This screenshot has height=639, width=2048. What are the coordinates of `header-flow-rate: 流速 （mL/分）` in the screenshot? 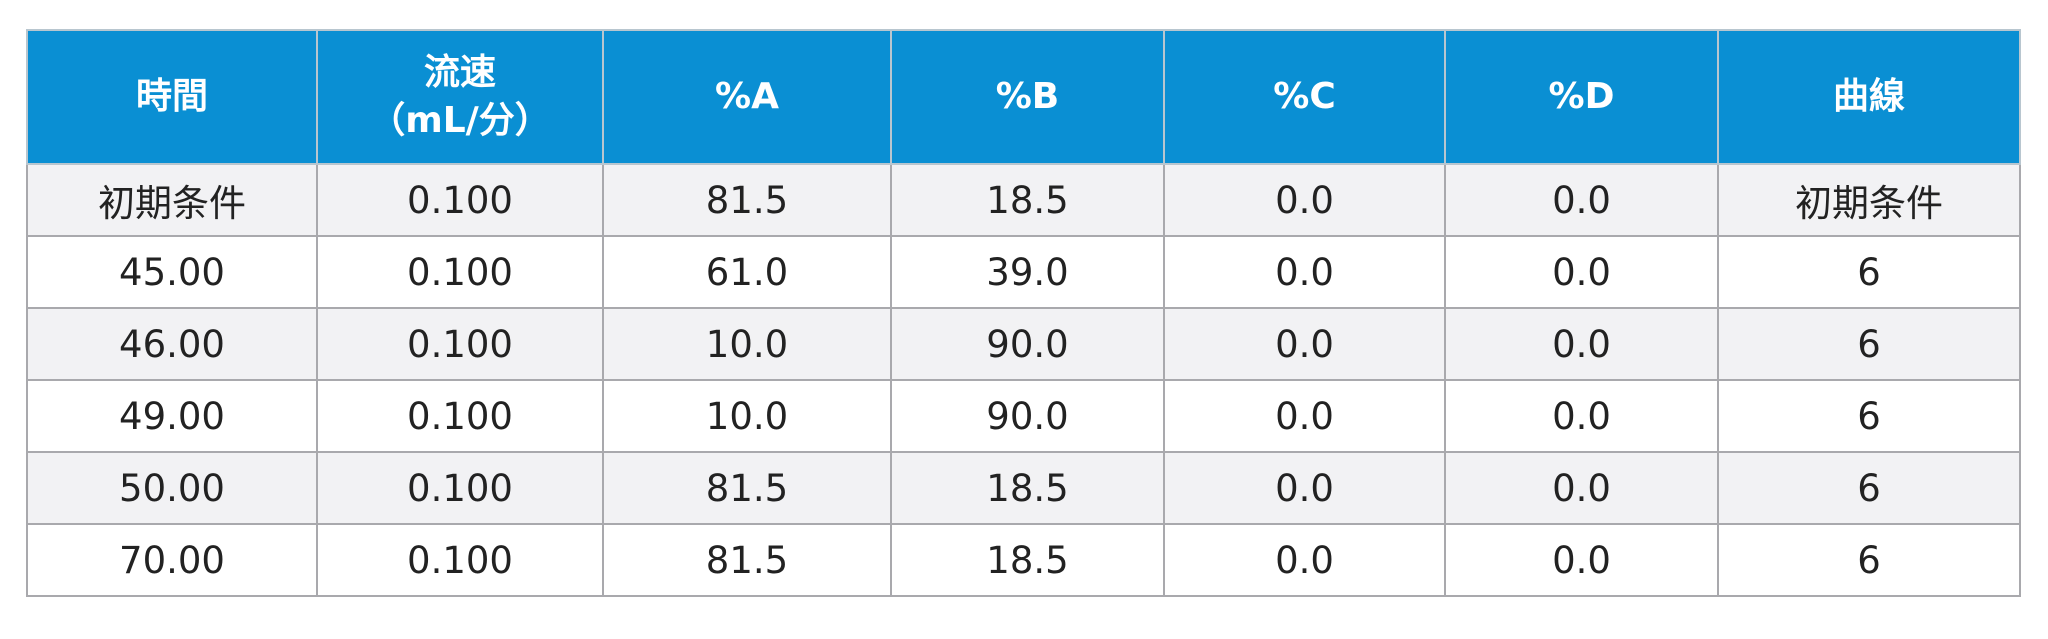 It's located at (460, 97).